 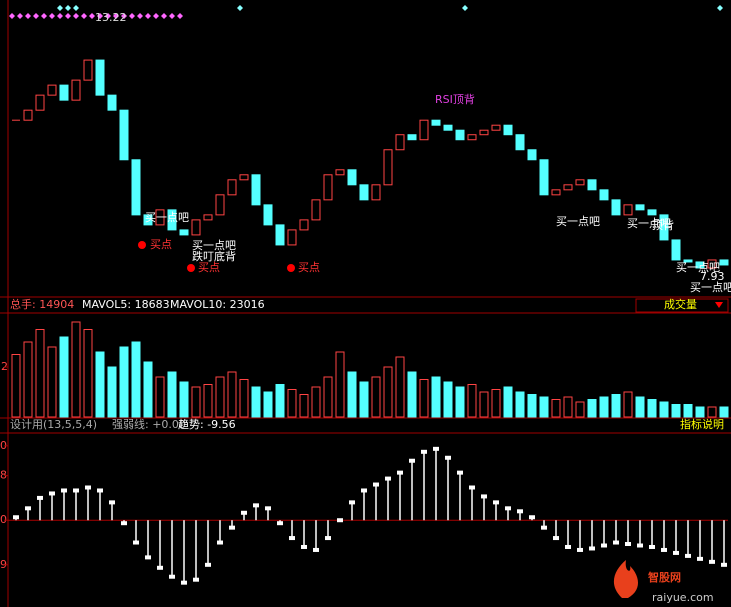 What do you see at coordinates (3, 445) in the screenshot?
I see `y-tick-label: 0` at bounding box center [3, 445].